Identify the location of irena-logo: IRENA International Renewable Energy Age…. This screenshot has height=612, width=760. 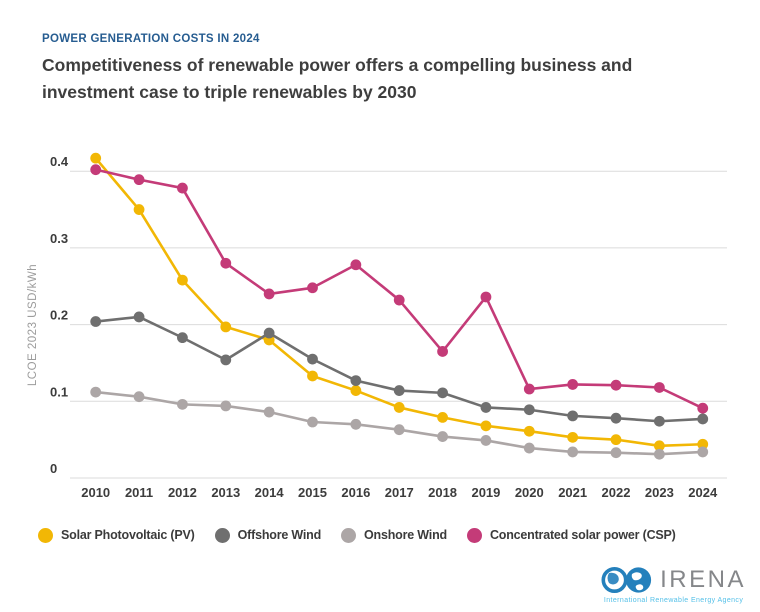
(673, 584).